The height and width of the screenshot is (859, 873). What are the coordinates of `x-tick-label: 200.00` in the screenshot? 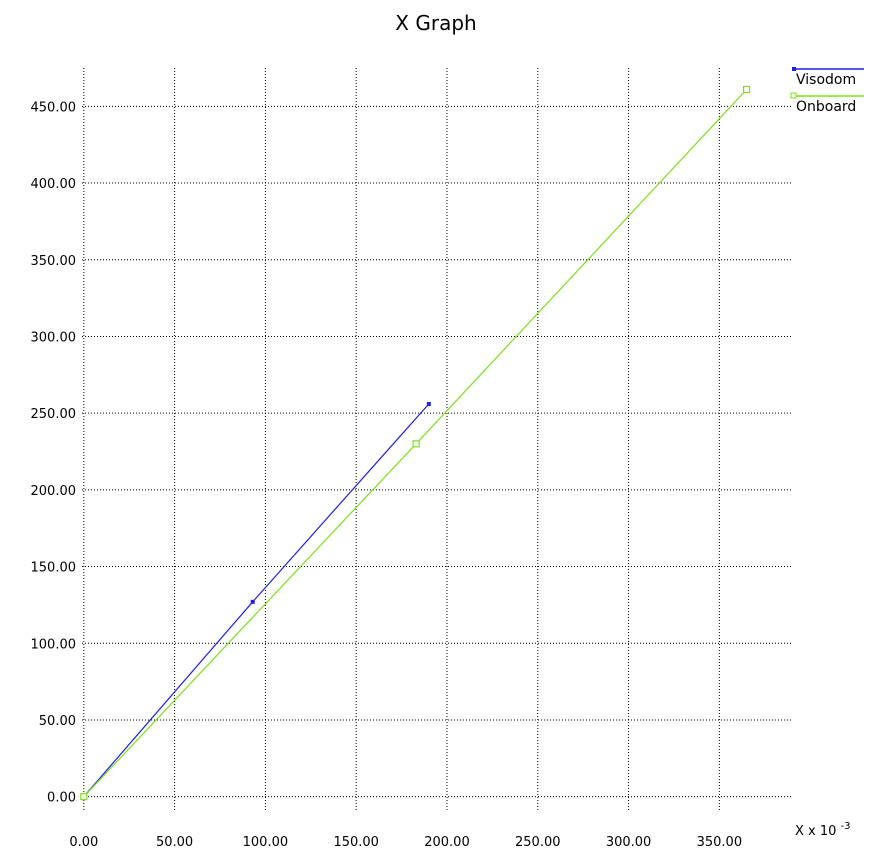 It's located at (447, 842).